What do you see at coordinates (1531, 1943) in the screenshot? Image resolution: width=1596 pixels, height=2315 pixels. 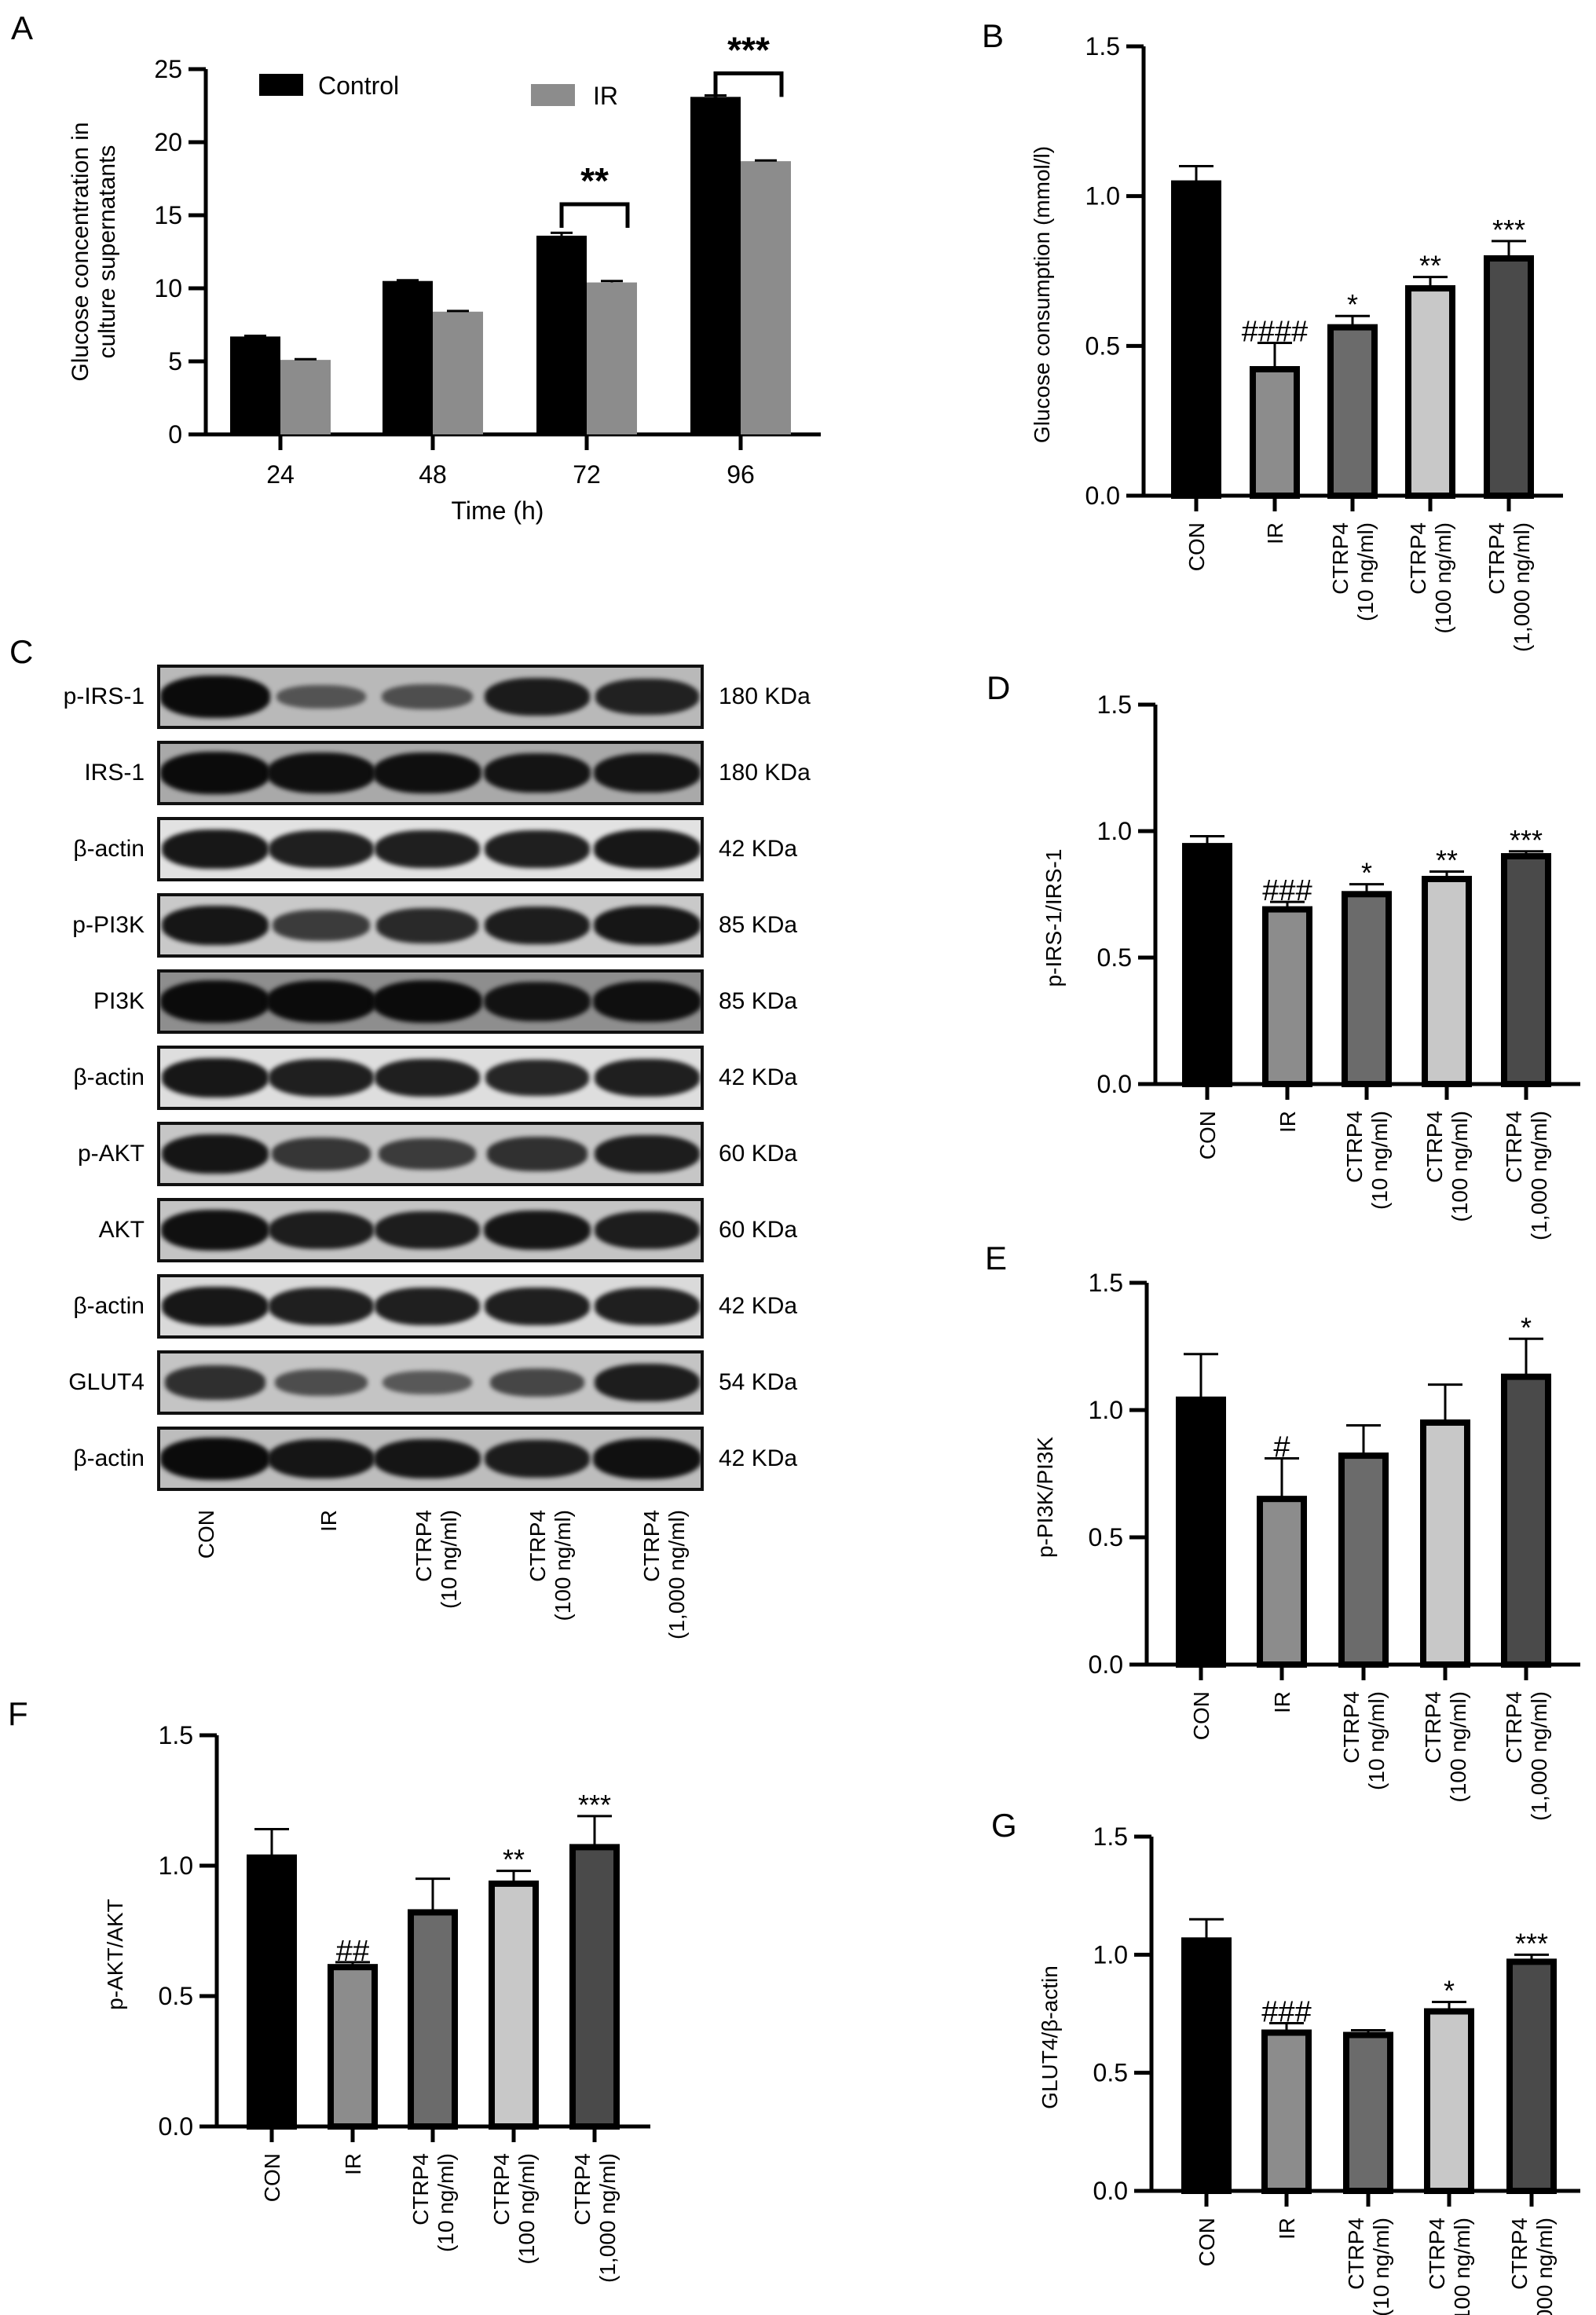 I see `star-significance-marker: ***` at bounding box center [1531, 1943].